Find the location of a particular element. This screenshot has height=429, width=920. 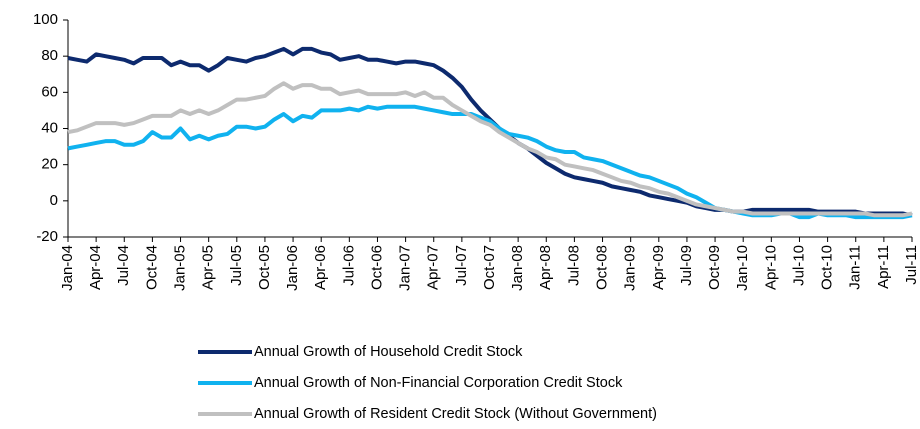

x-tick-label: Apr-06 is located at coordinates (320, 267).